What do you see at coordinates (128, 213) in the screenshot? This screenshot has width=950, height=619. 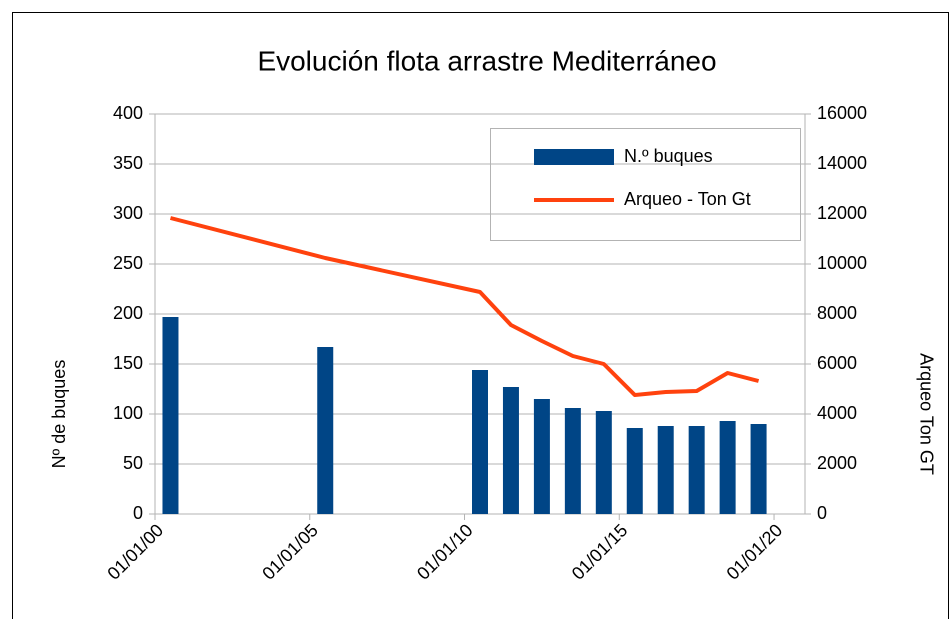 I see `y-tick-label: 300` at bounding box center [128, 213].